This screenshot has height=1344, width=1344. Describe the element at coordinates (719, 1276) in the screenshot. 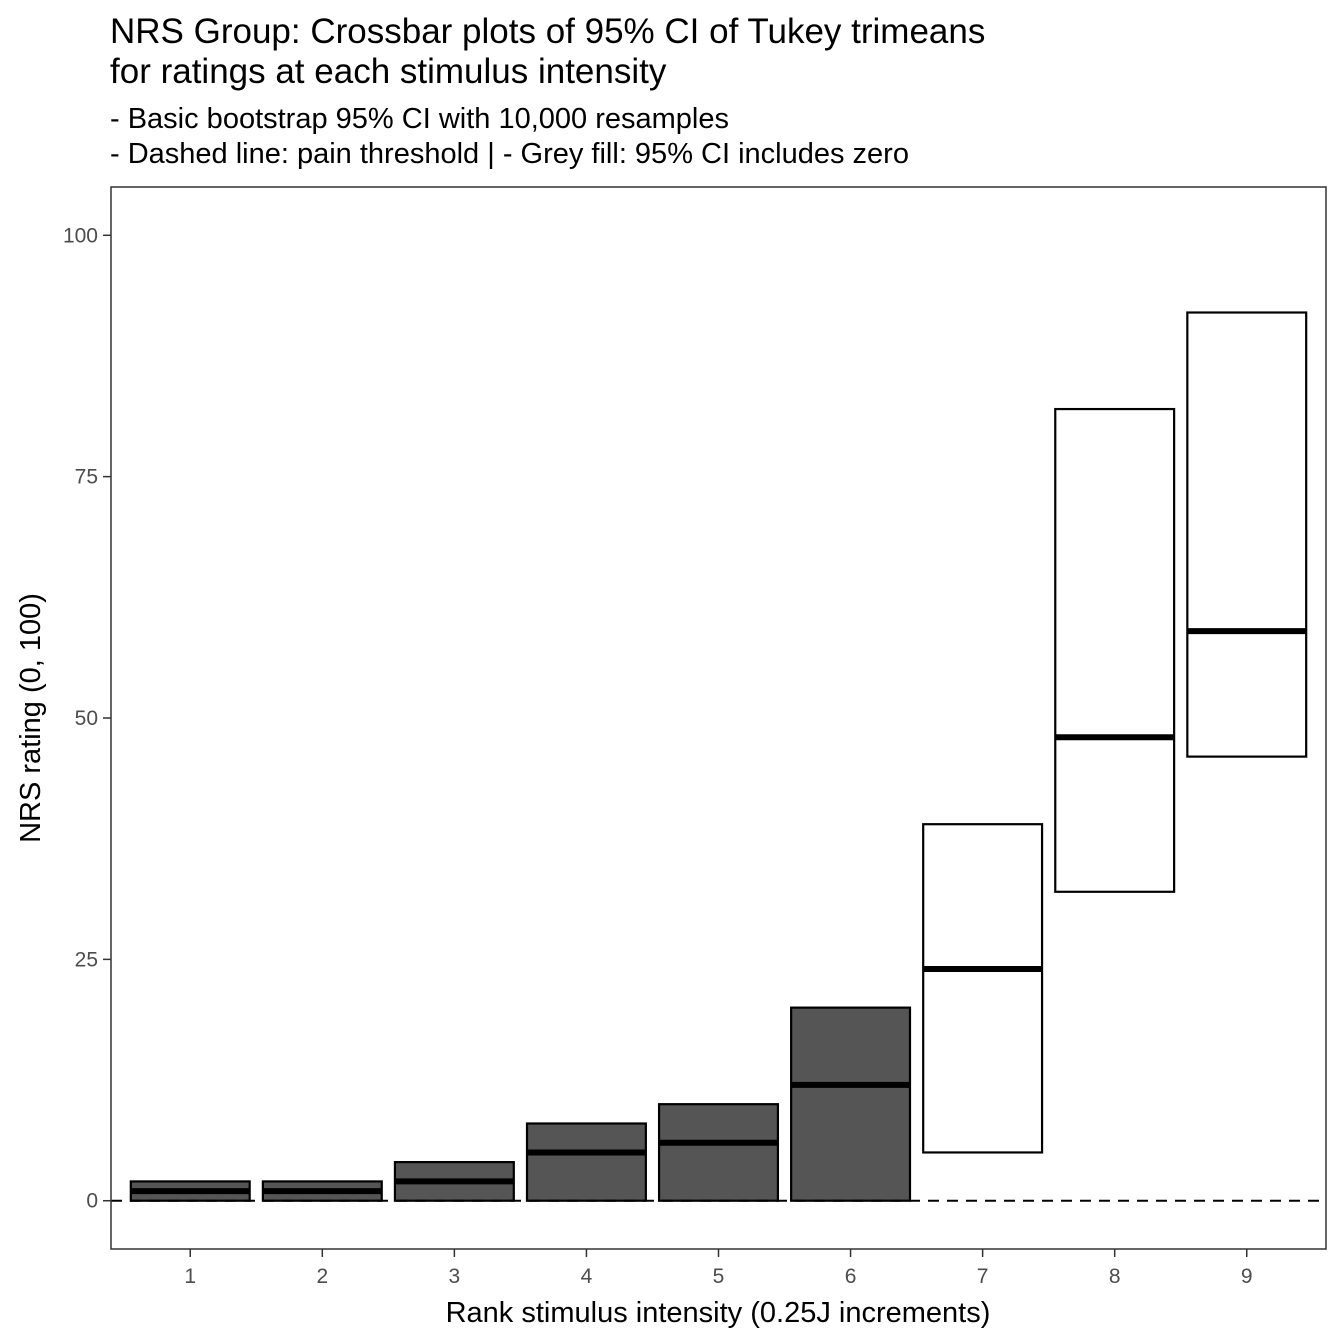

I see `x-tick-label: 5` at that location.